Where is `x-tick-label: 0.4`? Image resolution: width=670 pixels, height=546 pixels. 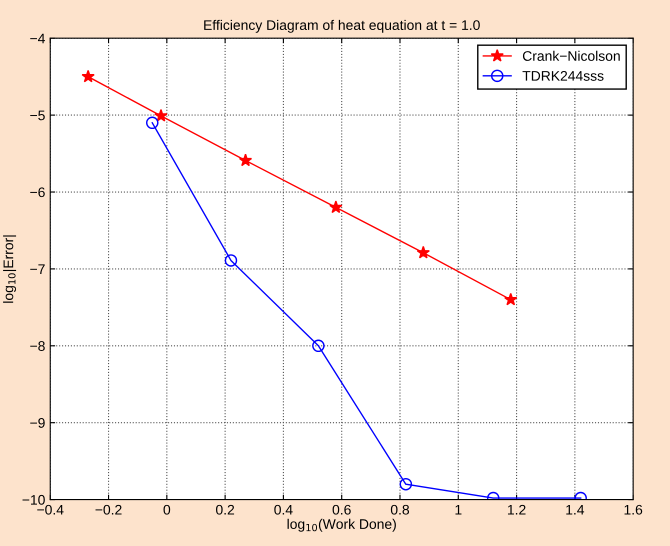
x-tick-label: 0.4 is located at coordinates (283, 509).